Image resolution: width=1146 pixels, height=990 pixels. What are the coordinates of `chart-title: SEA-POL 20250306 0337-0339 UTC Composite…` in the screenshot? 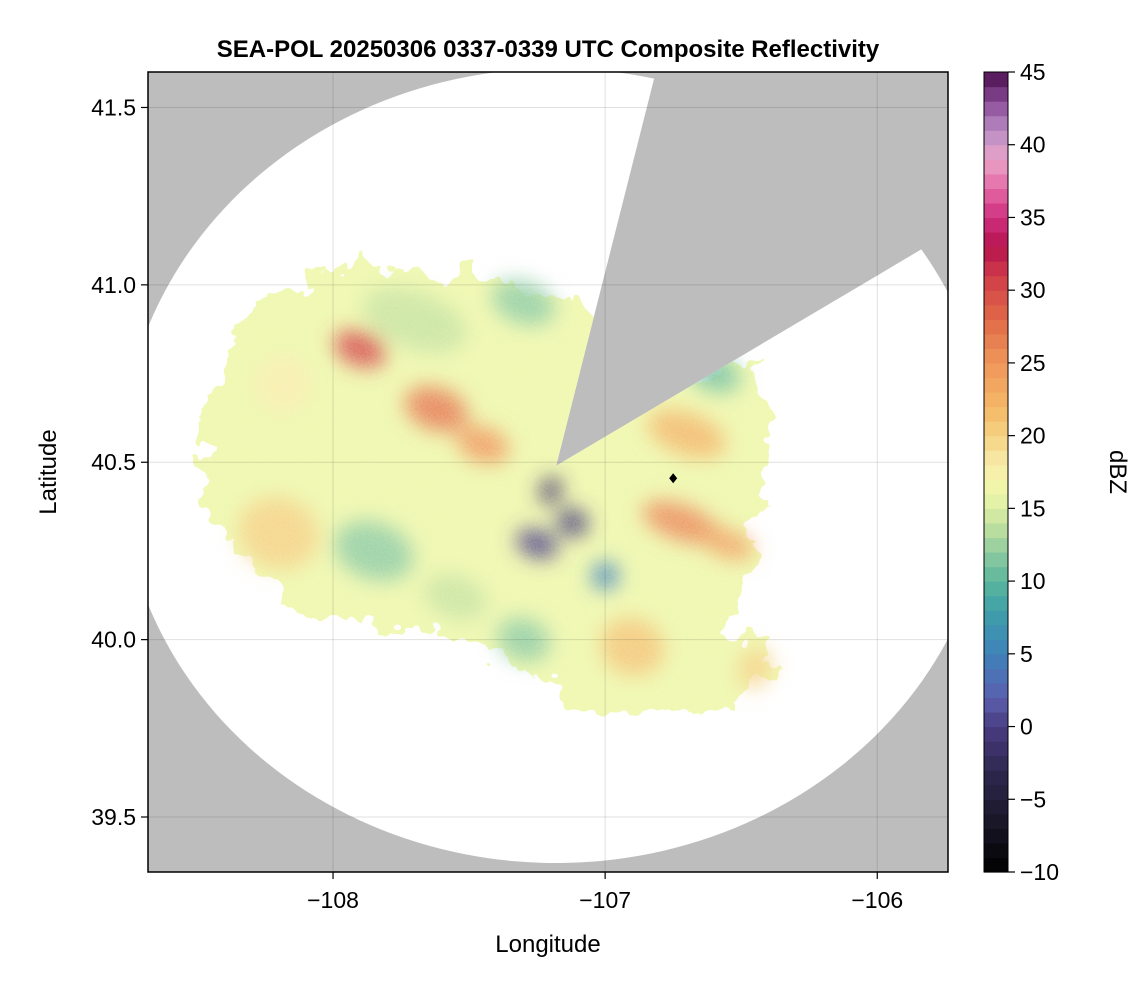 It's located at (548, 49).